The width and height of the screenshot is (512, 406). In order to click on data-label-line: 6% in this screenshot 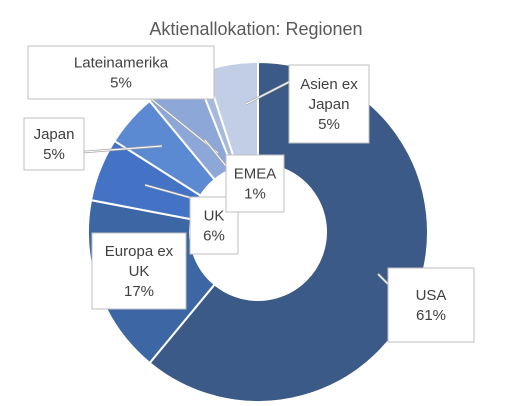, I will do `click(214, 236)`.